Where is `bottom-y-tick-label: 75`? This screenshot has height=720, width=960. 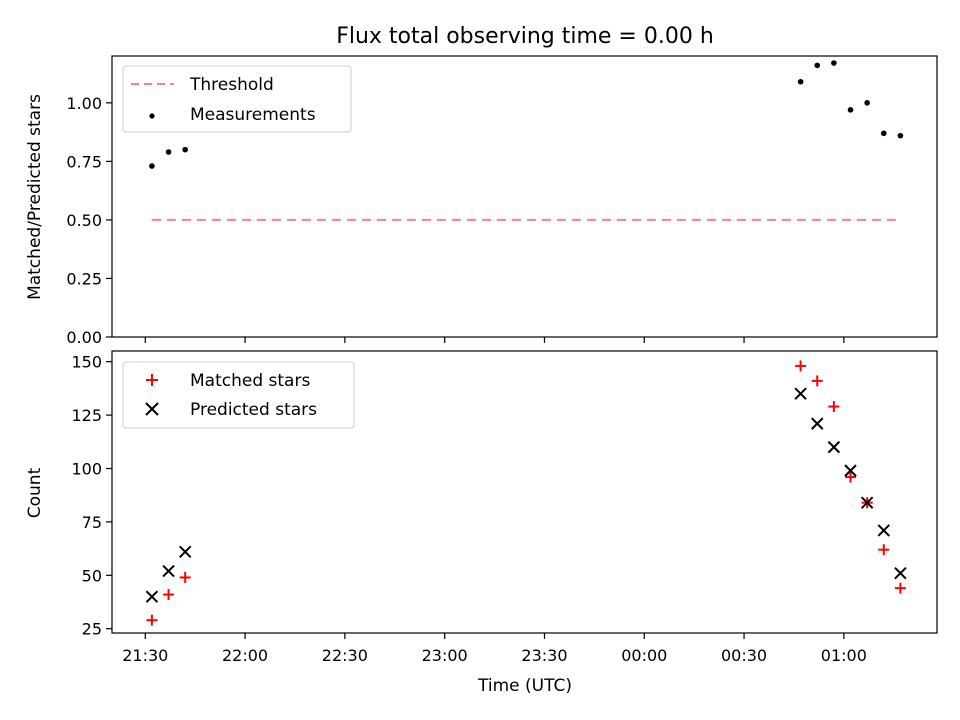
bottom-y-tick-label: 75 is located at coordinates (92, 522).